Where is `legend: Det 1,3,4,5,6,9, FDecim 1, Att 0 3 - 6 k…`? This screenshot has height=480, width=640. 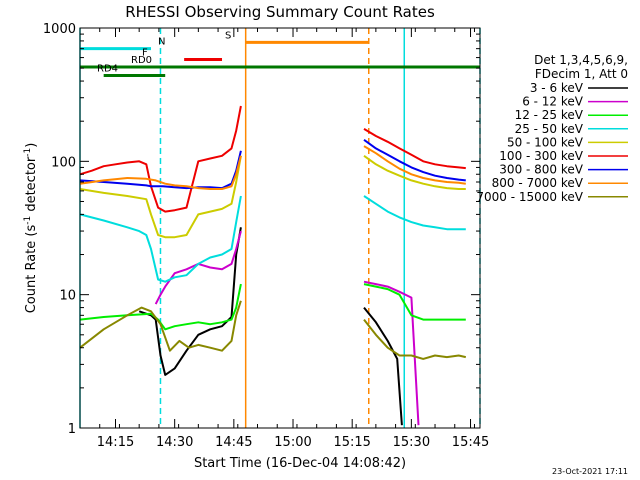 legend: Det 1,3,4,5,6,9, FDecim 1, Att 0 3 - 6 k… is located at coordinates (552, 128).